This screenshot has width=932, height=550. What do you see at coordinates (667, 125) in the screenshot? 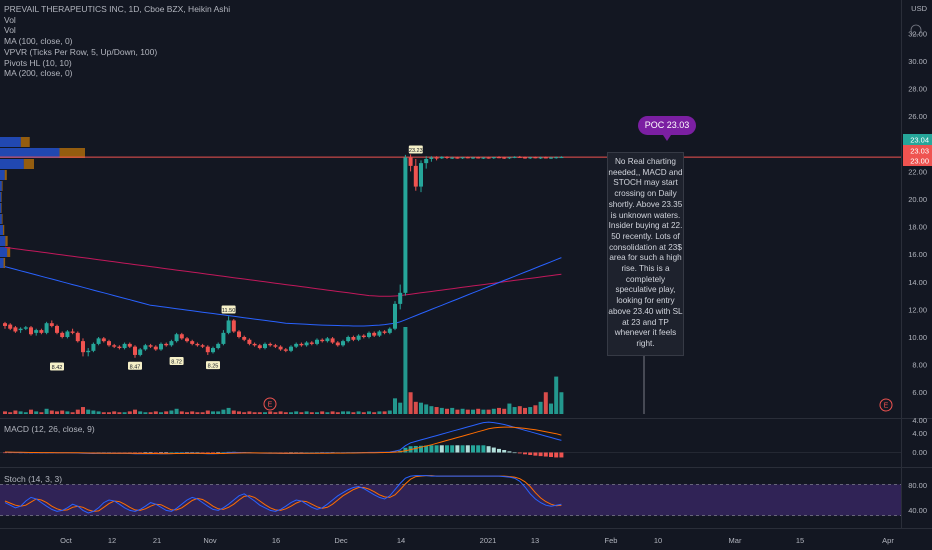
I see `poc-label: POC 23.03` at bounding box center [667, 125].